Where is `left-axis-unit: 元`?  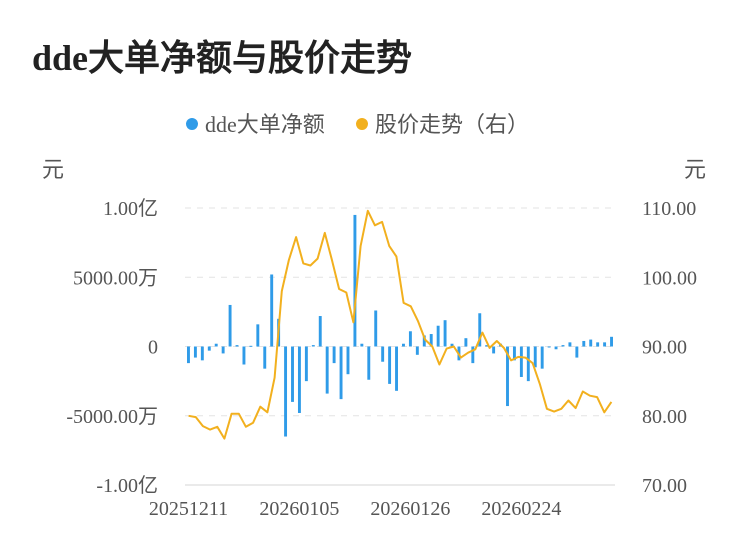 left-axis-unit: 元 is located at coordinates (53, 169).